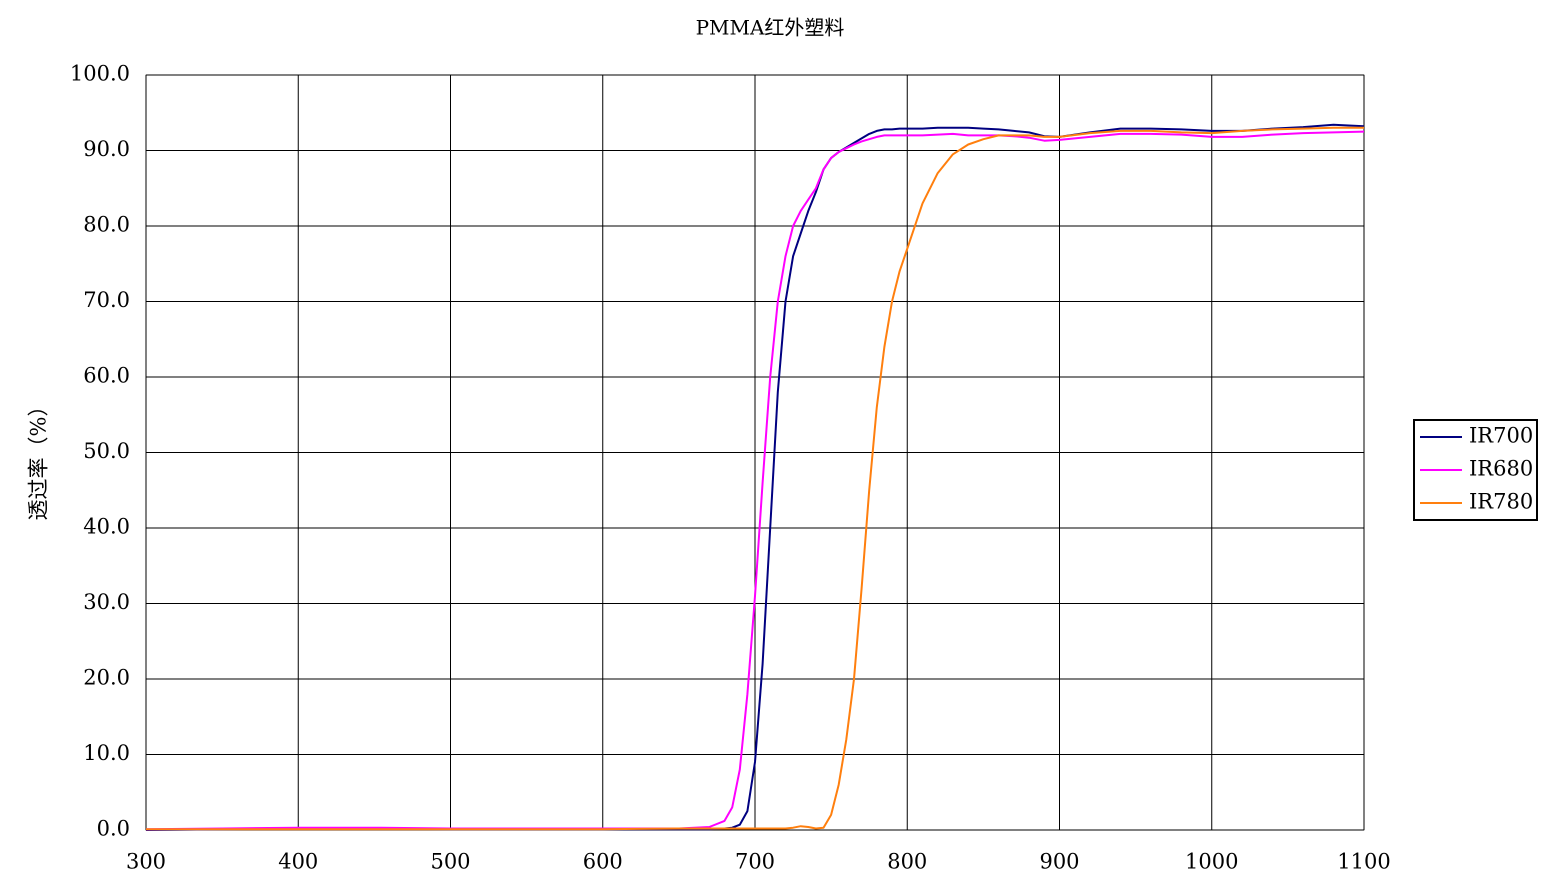 The width and height of the screenshot is (1547, 889). I want to click on y-tick-label: 80.0, so click(106, 225).